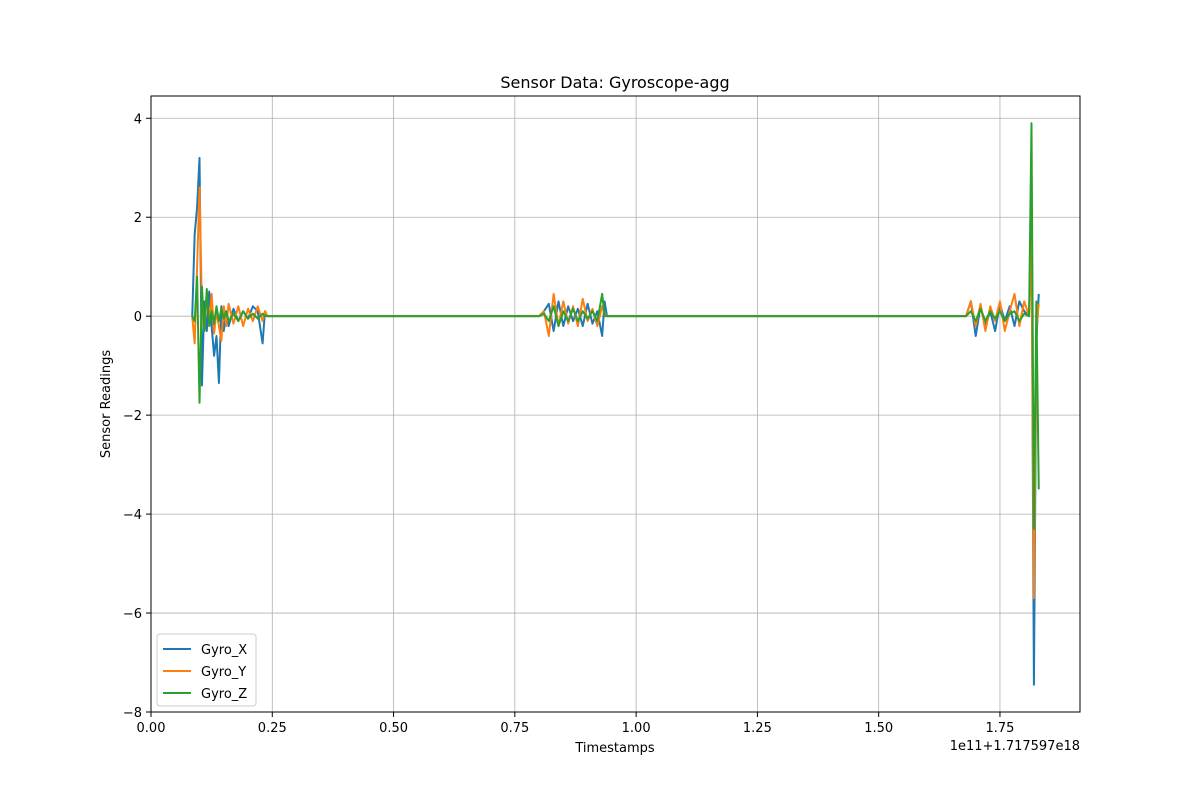 The height and width of the screenshot is (800, 1200). I want to click on y-tick-label: 0, so click(138, 317).